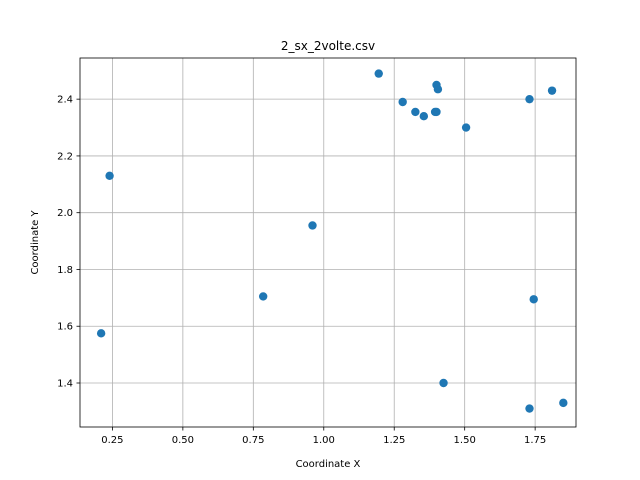  Describe the element at coordinates (65, 327) in the screenshot. I see `y-tick-label: 1.6` at that location.